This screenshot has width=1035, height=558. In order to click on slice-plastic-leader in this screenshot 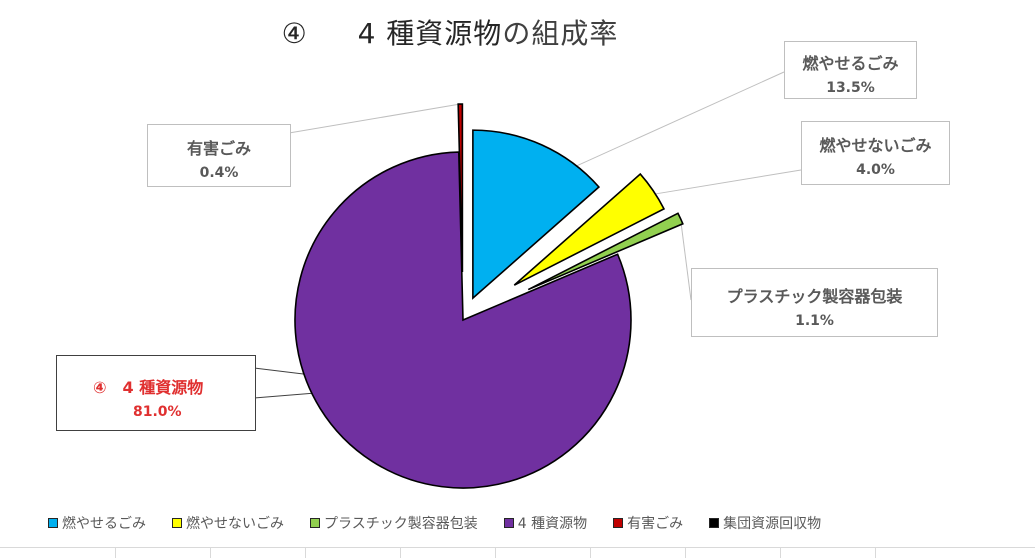, I will do `click(685, 259)`.